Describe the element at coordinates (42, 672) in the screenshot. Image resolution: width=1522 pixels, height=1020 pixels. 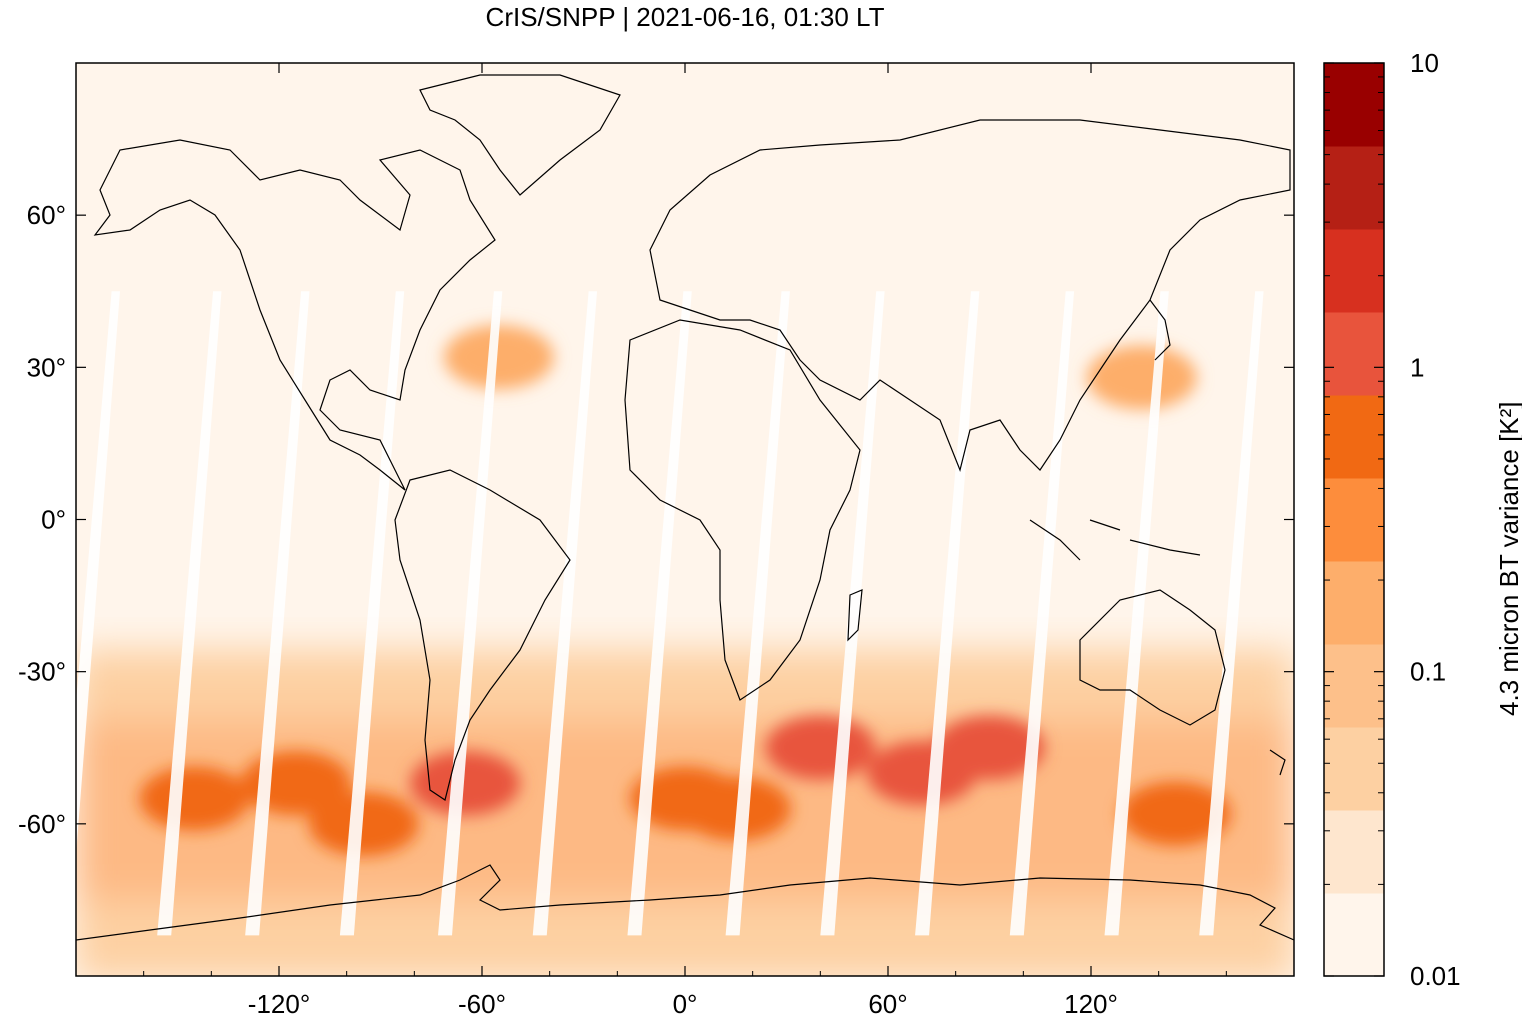
I see `y-tick-label: -30°` at that location.